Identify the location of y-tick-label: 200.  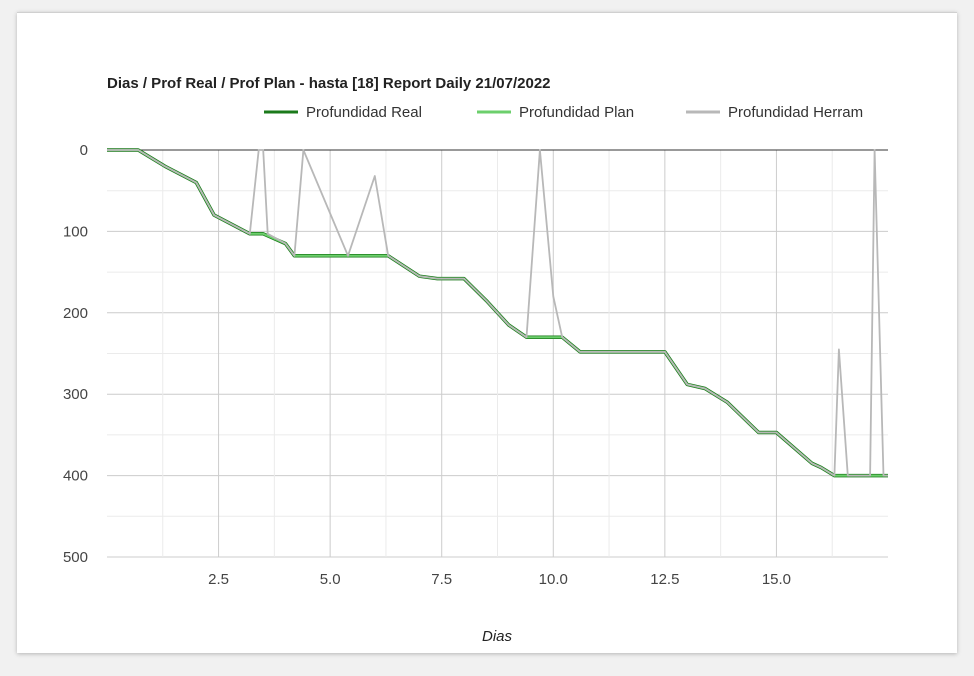
(75, 313).